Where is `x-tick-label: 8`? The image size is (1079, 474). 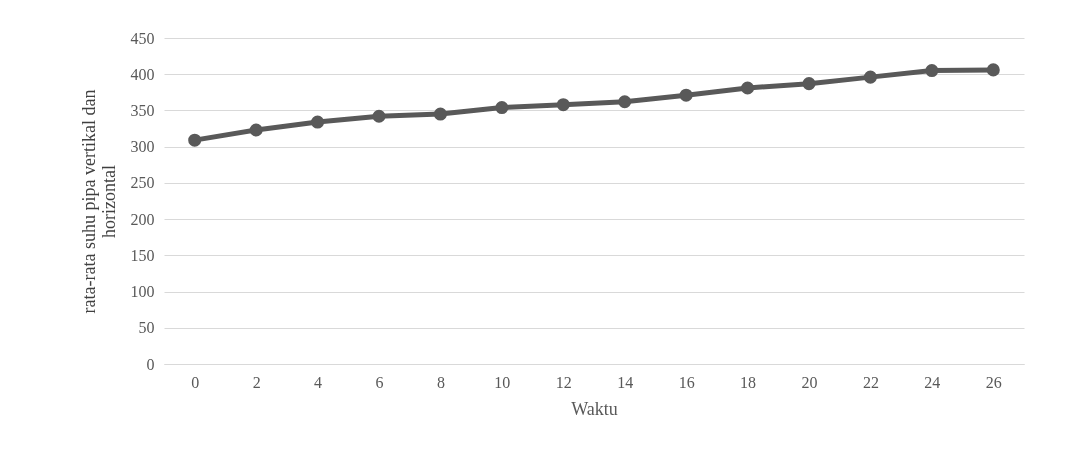 x-tick-label: 8 is located at coordinates (440, 382).